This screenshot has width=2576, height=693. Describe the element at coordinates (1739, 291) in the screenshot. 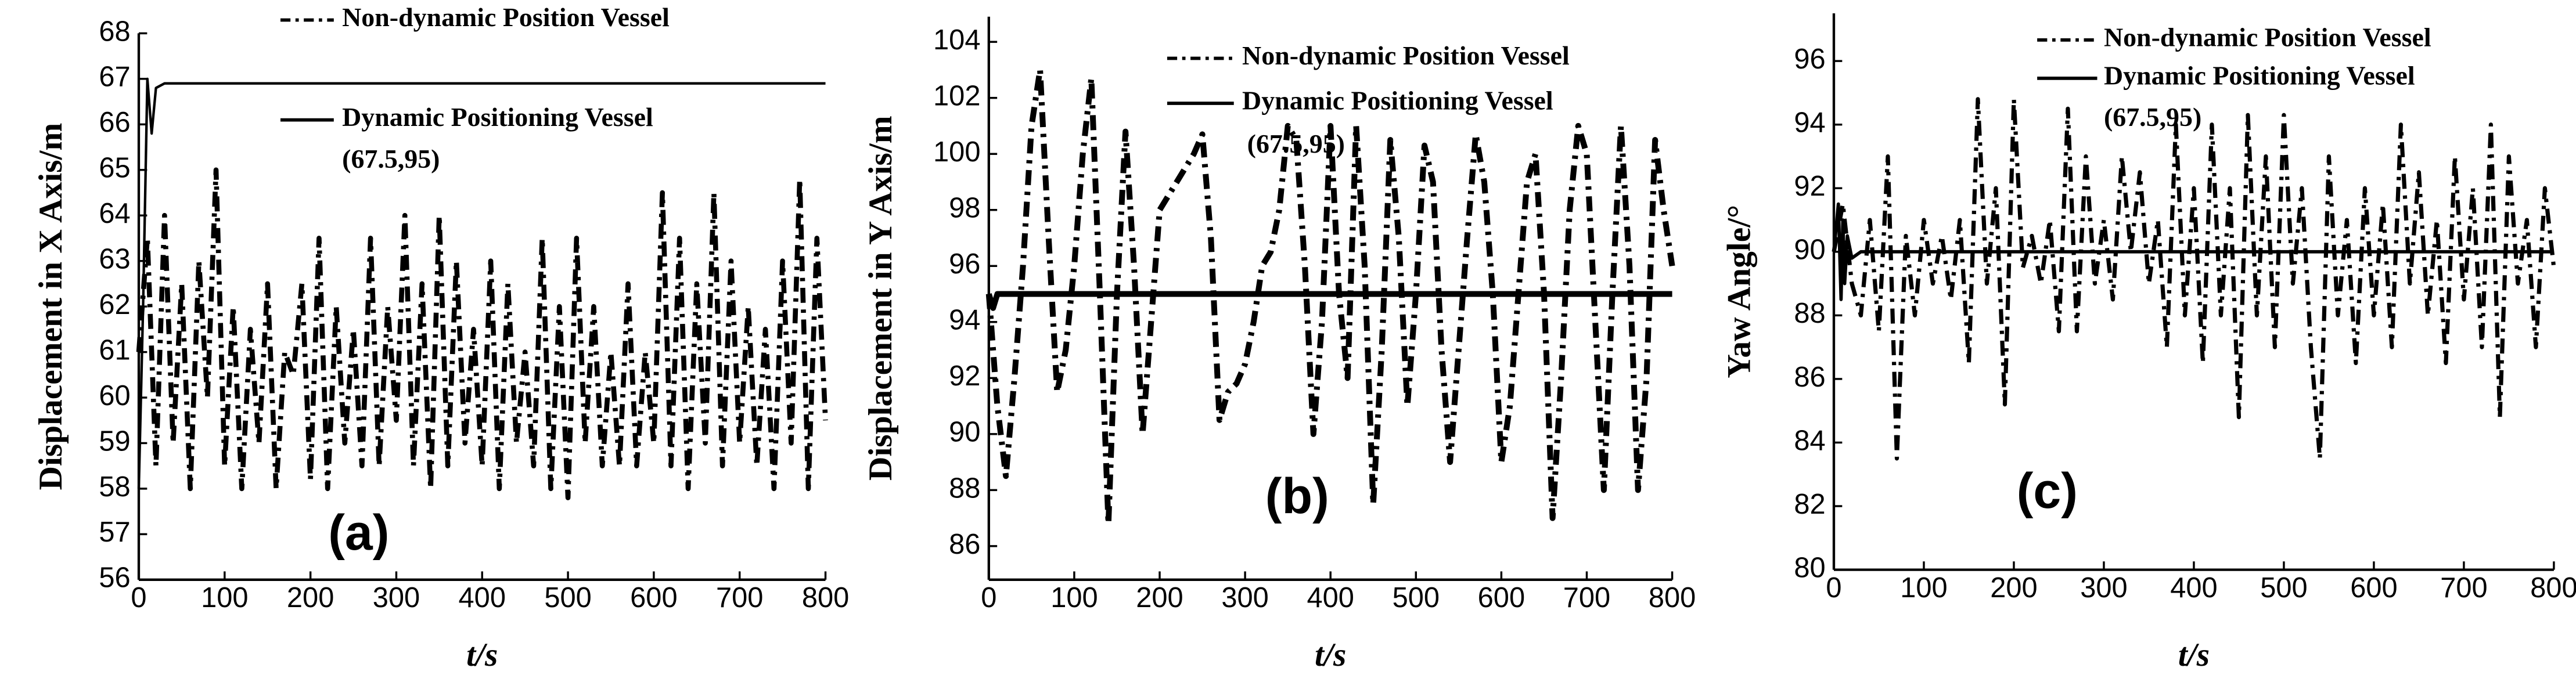

I see `y-axis-label: Yaw Angle/°` at that location.